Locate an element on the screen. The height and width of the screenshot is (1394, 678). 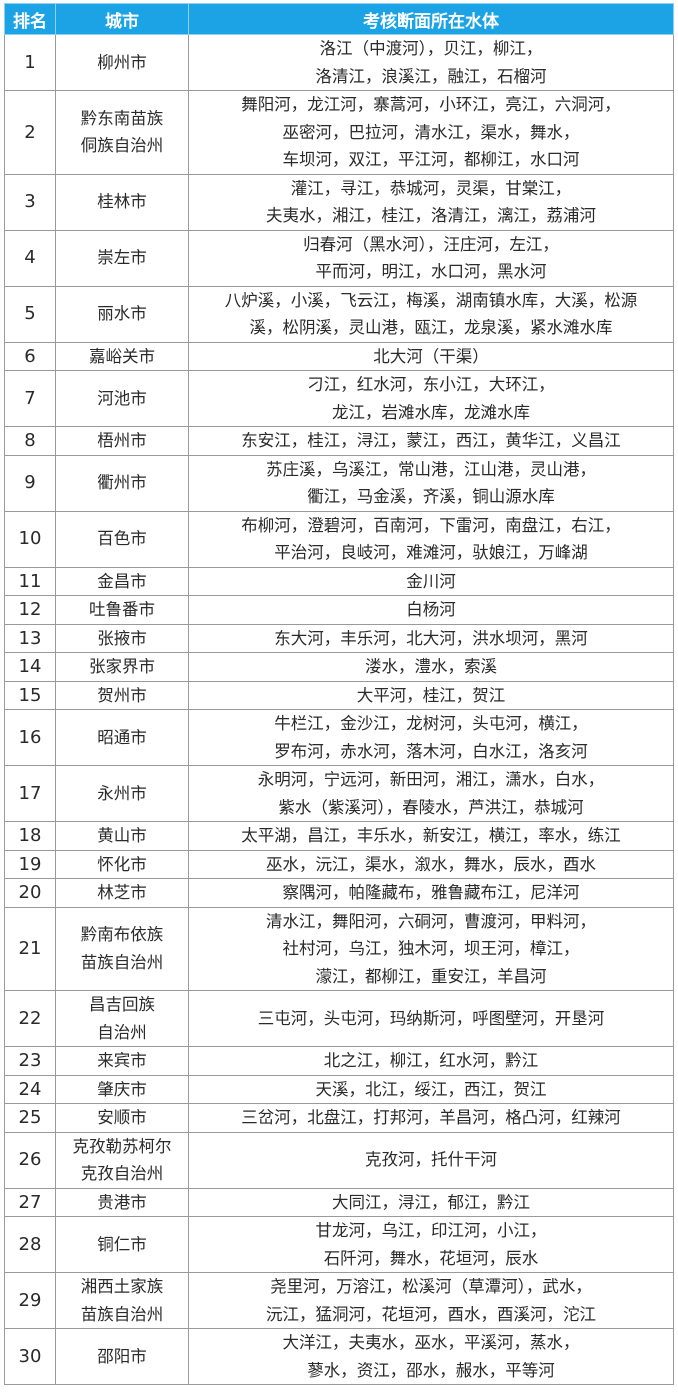
water-line: 石阡河，舞水，花垣河，辰水 is located at coordinates (431, 1258).